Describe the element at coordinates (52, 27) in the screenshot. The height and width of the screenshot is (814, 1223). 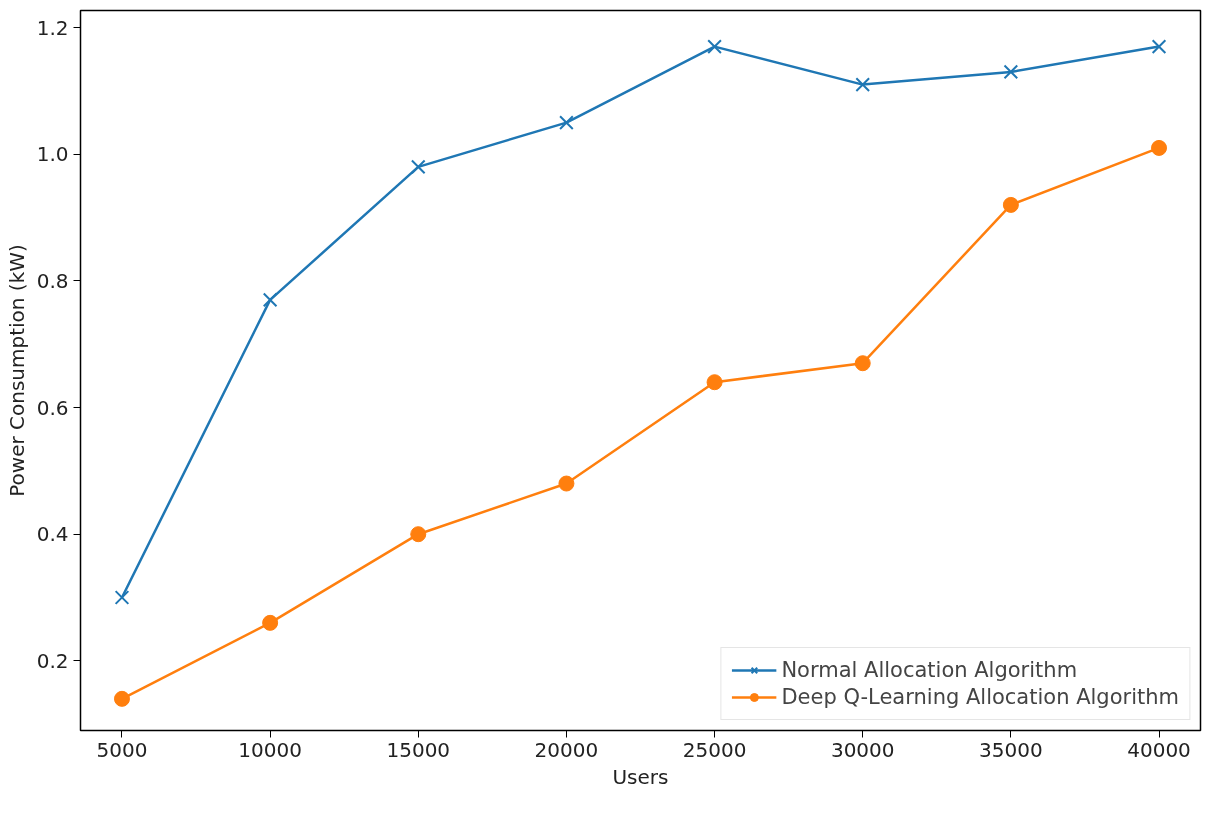
I see `y-tick-label: 1.2` at that location.